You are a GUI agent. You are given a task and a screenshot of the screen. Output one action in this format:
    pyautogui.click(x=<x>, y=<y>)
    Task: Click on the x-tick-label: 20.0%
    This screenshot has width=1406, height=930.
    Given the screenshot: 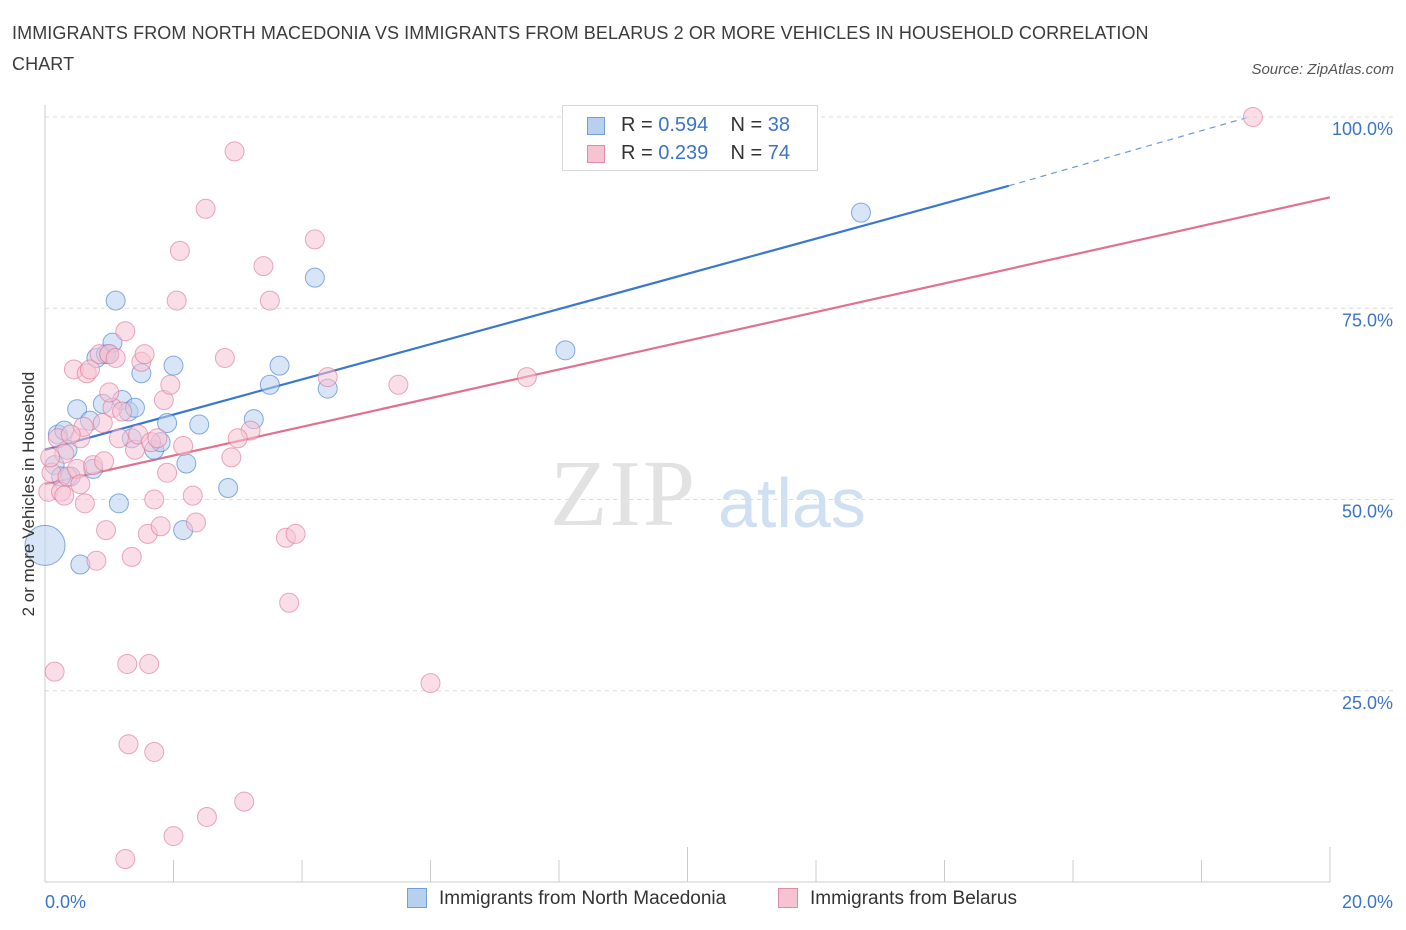 What is the action you would take?
    pyautogui.click(x=1367, y=902)
    